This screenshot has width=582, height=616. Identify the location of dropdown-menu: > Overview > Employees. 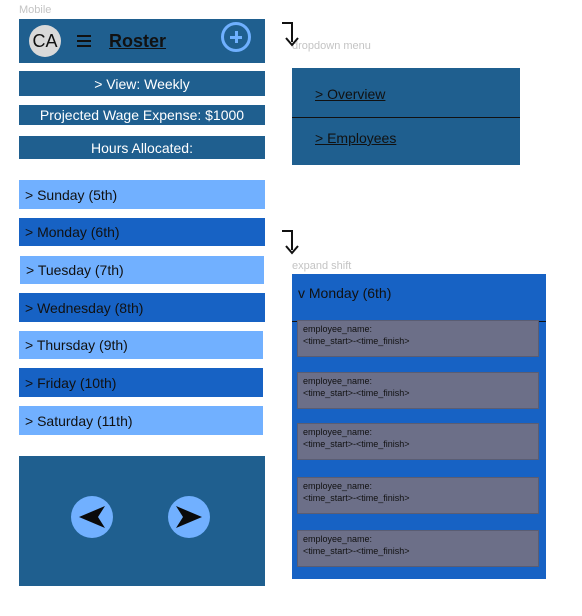
(406, 116).